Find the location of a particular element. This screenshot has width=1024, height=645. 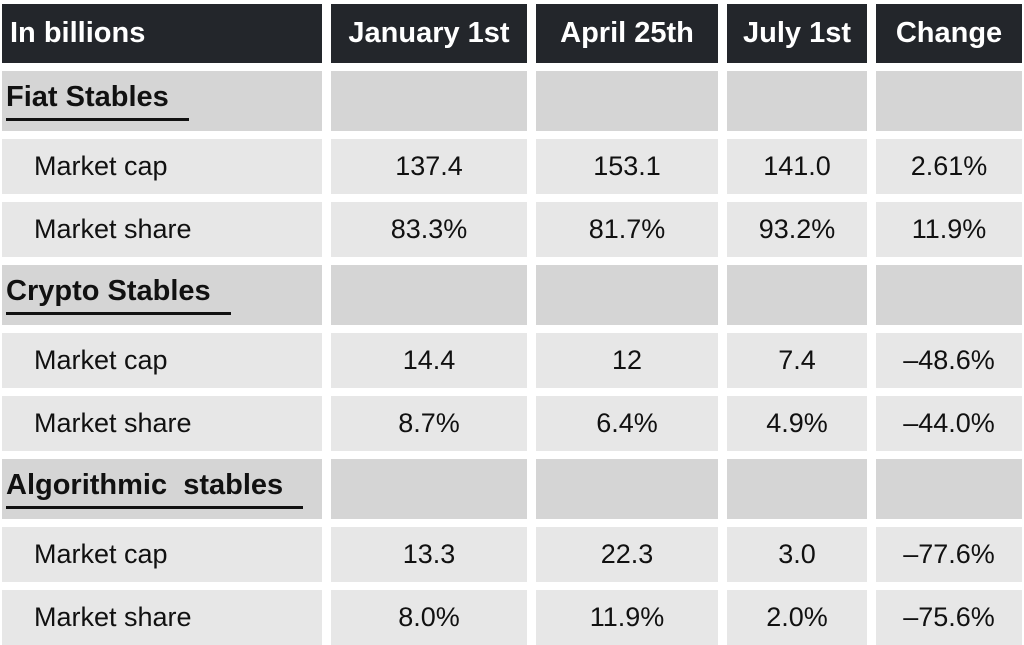

value-cell: 12 is located at coordinates (627, 360).